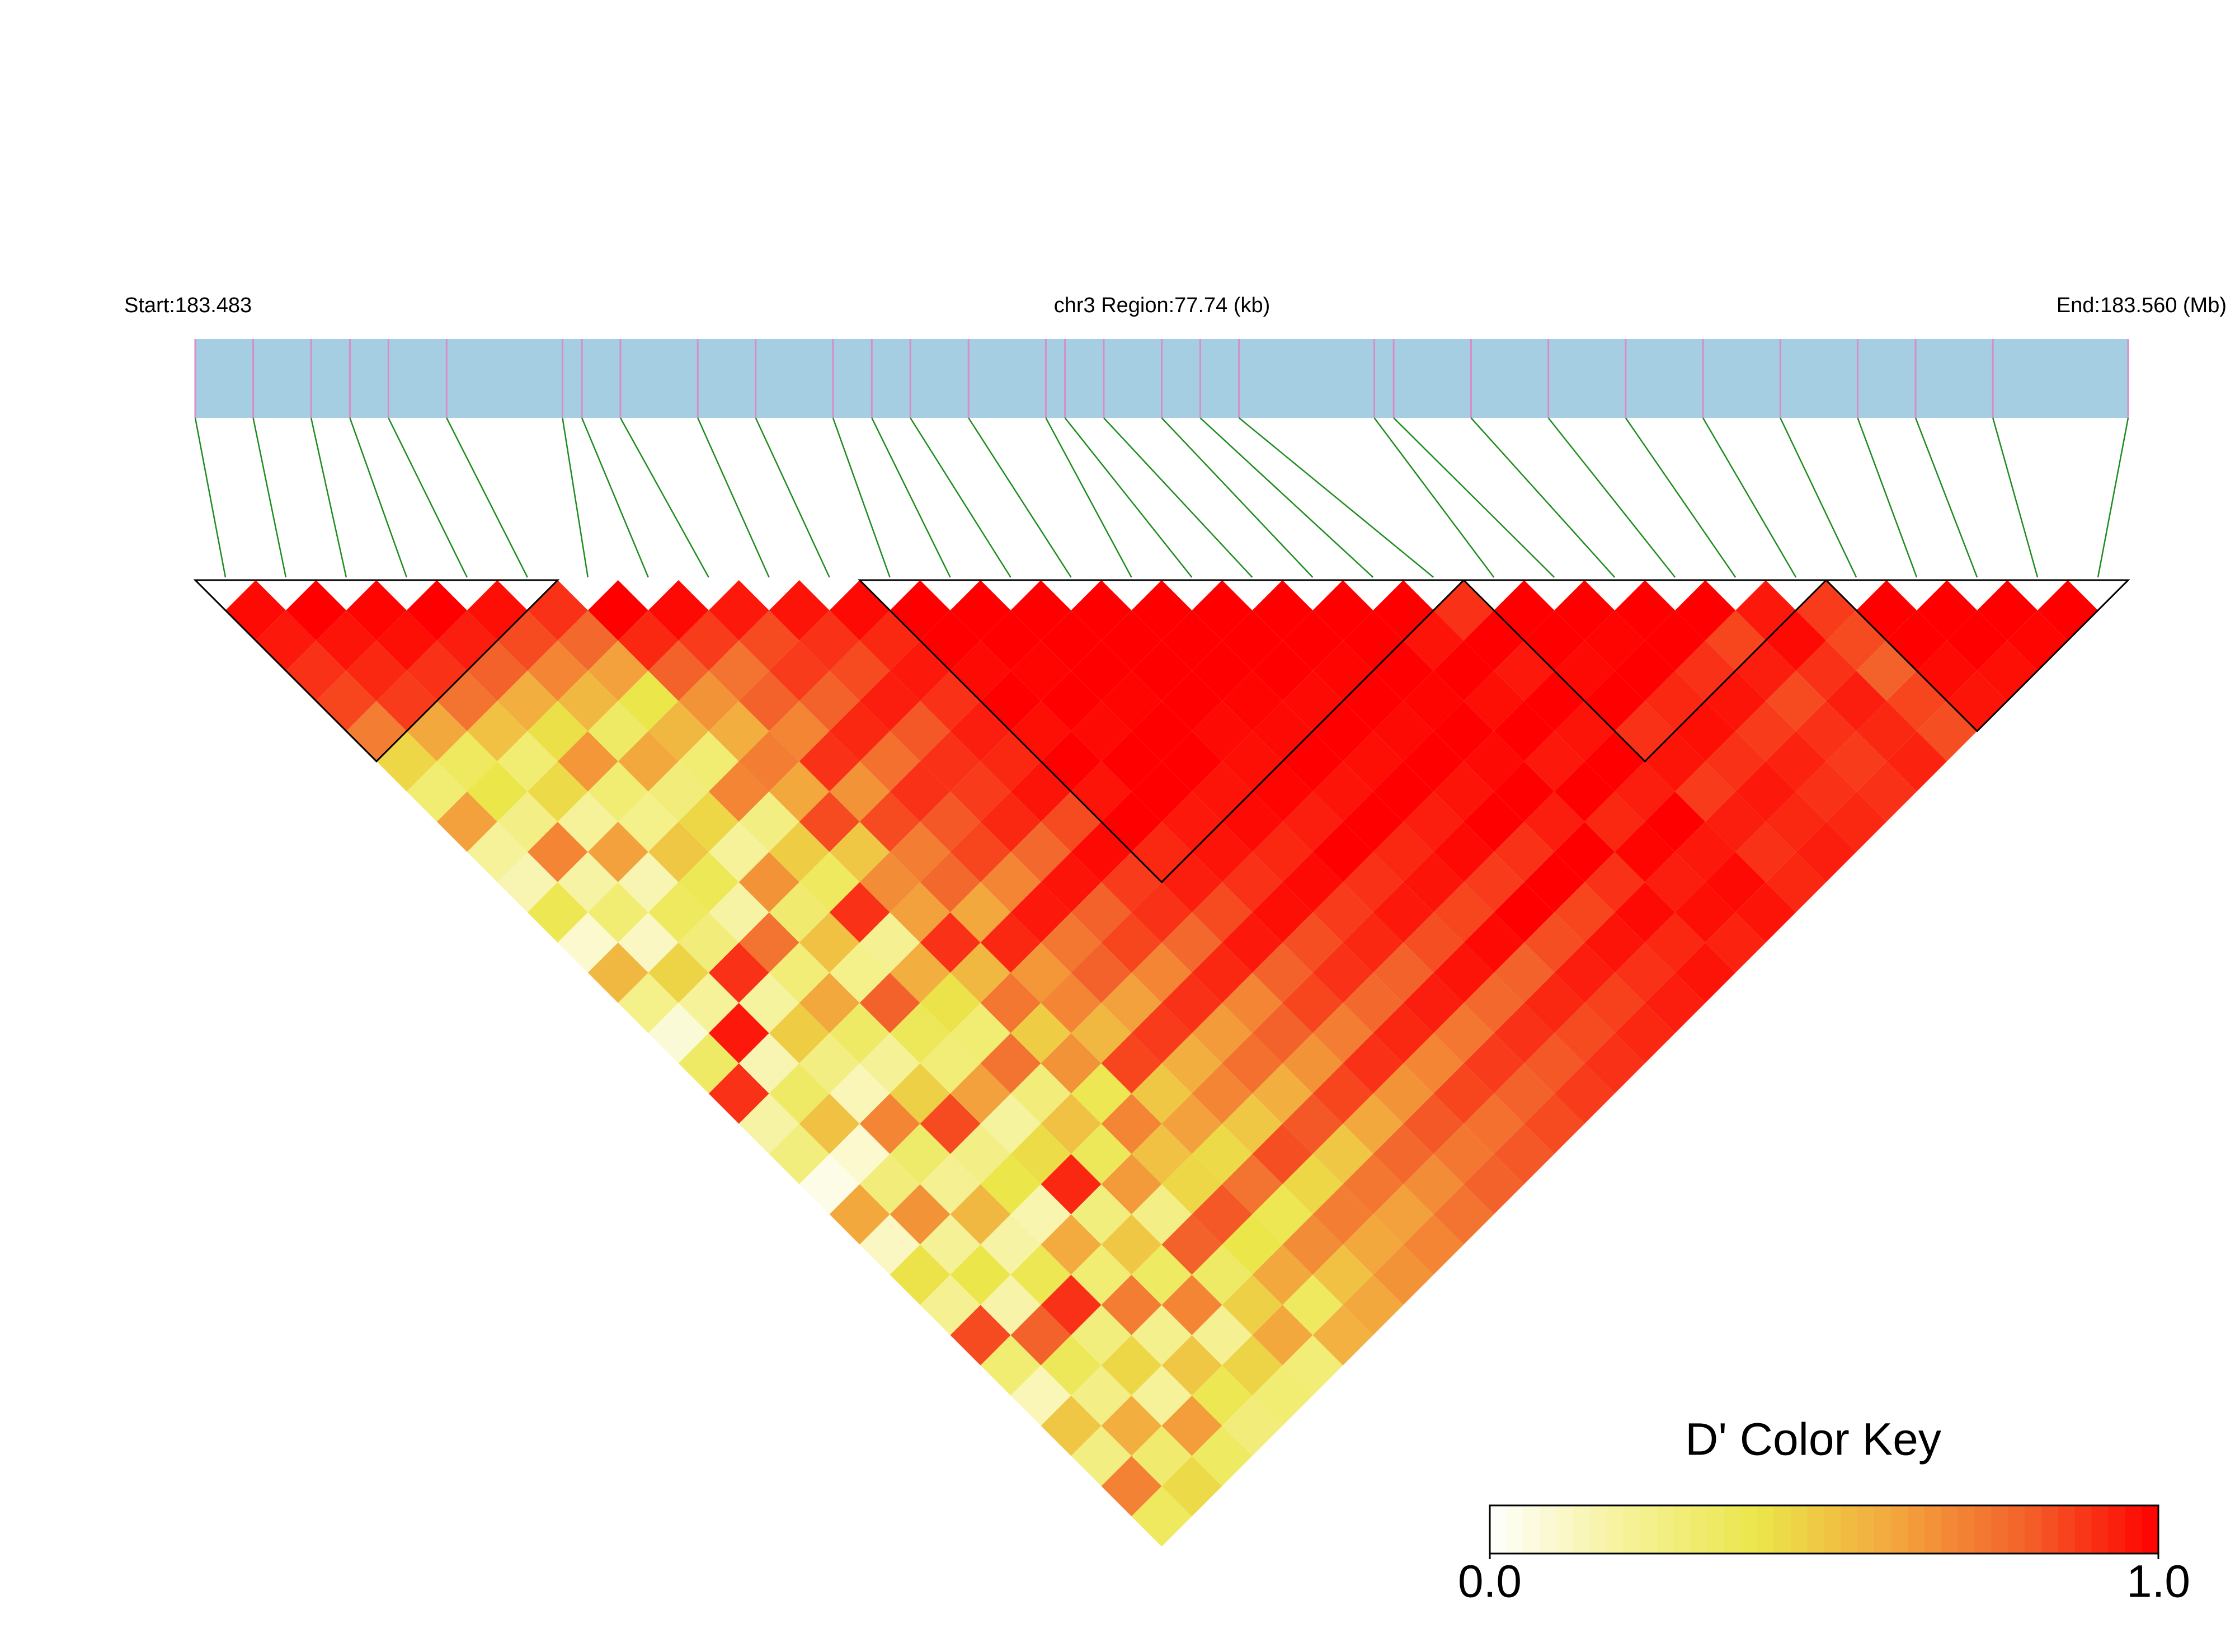 The width and height of the screenshot is (2235, 1652). I want to click on color-key-label: 1.0, so click(2158, 1581).